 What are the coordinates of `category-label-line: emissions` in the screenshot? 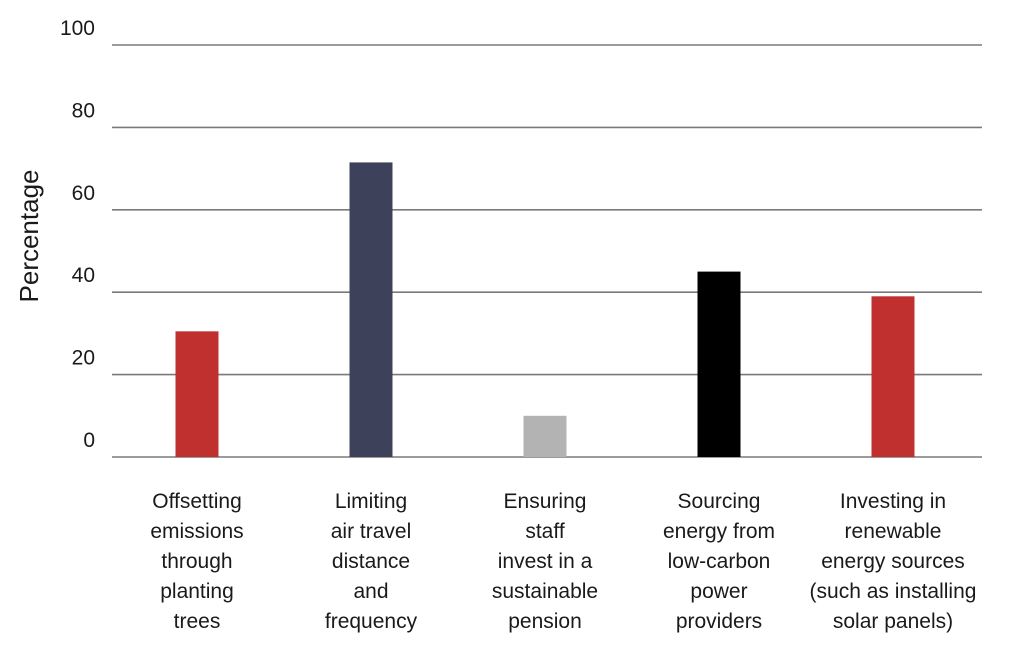 It's located at (196, 531).